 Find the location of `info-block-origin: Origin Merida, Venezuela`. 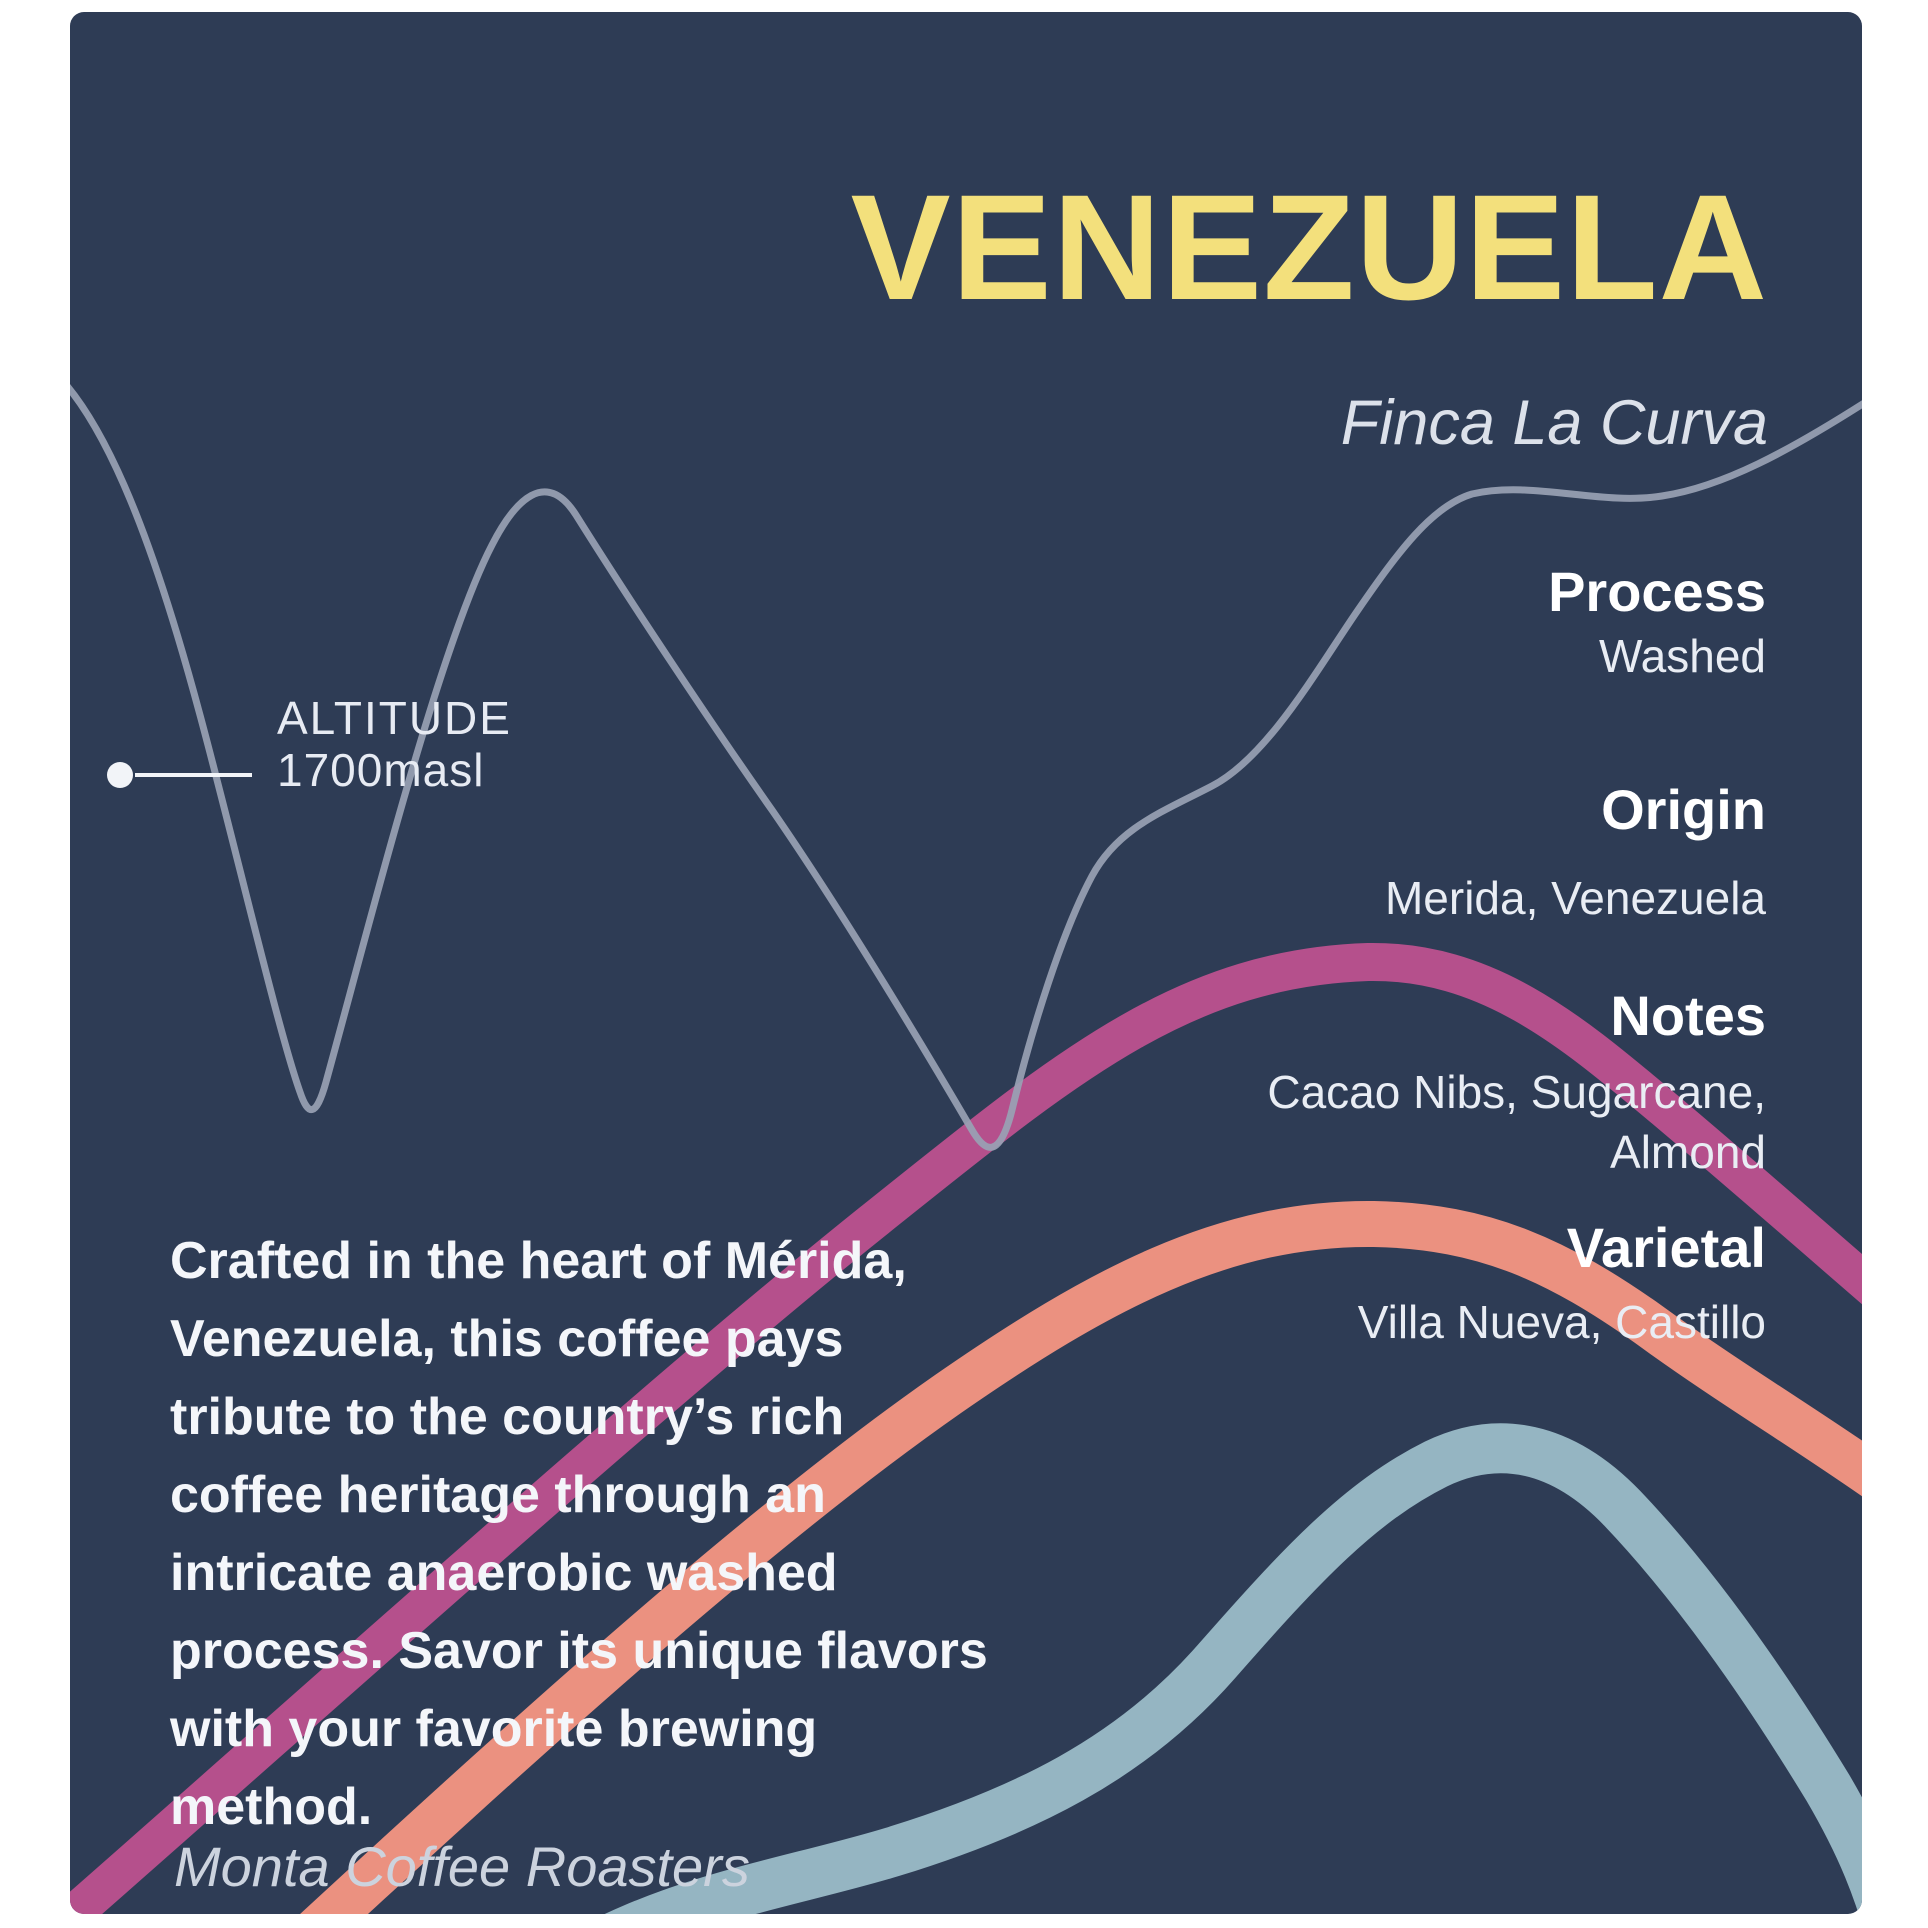

info-block-origin: Origin Merida, Venezuela is located at coordinates (1575, 853).